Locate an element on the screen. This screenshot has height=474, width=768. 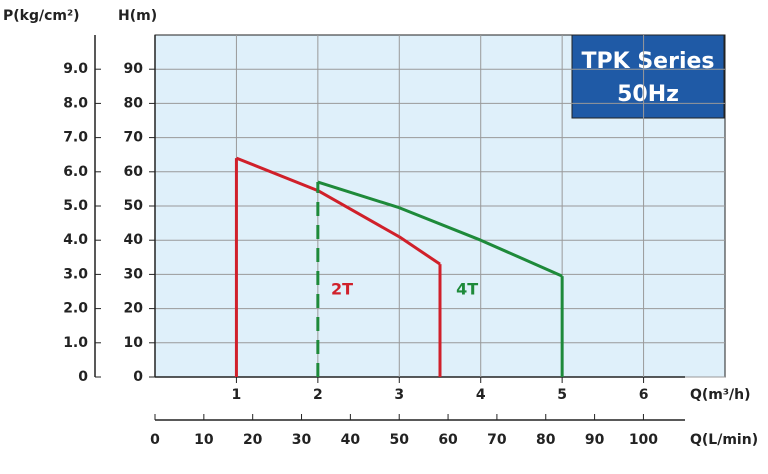
y-tick-label: 30 is located at coordinates (134, 274).